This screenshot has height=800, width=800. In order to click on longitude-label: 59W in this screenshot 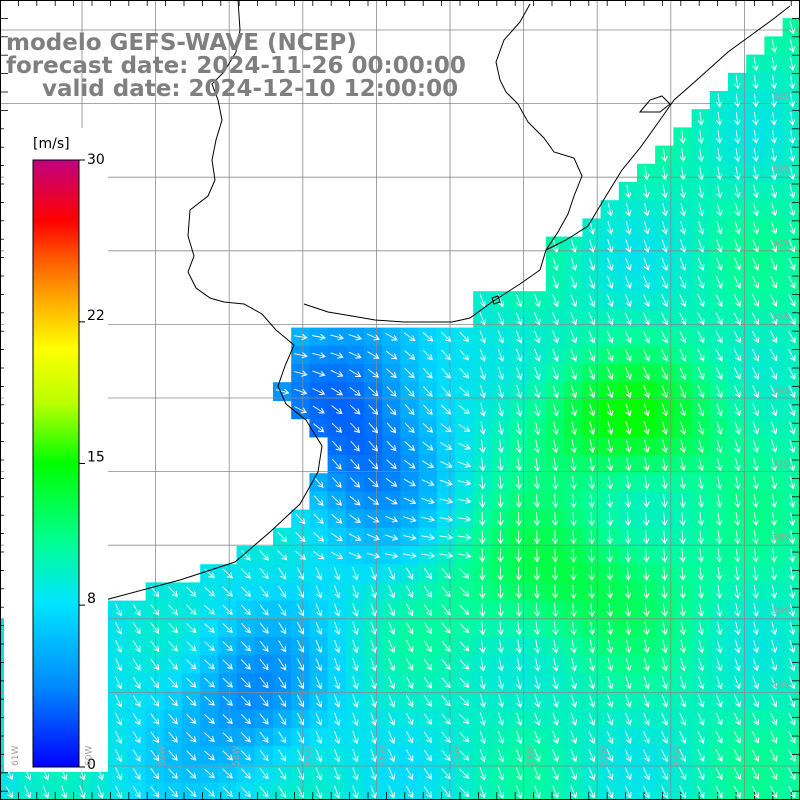, I will do `click(163, 756)`.